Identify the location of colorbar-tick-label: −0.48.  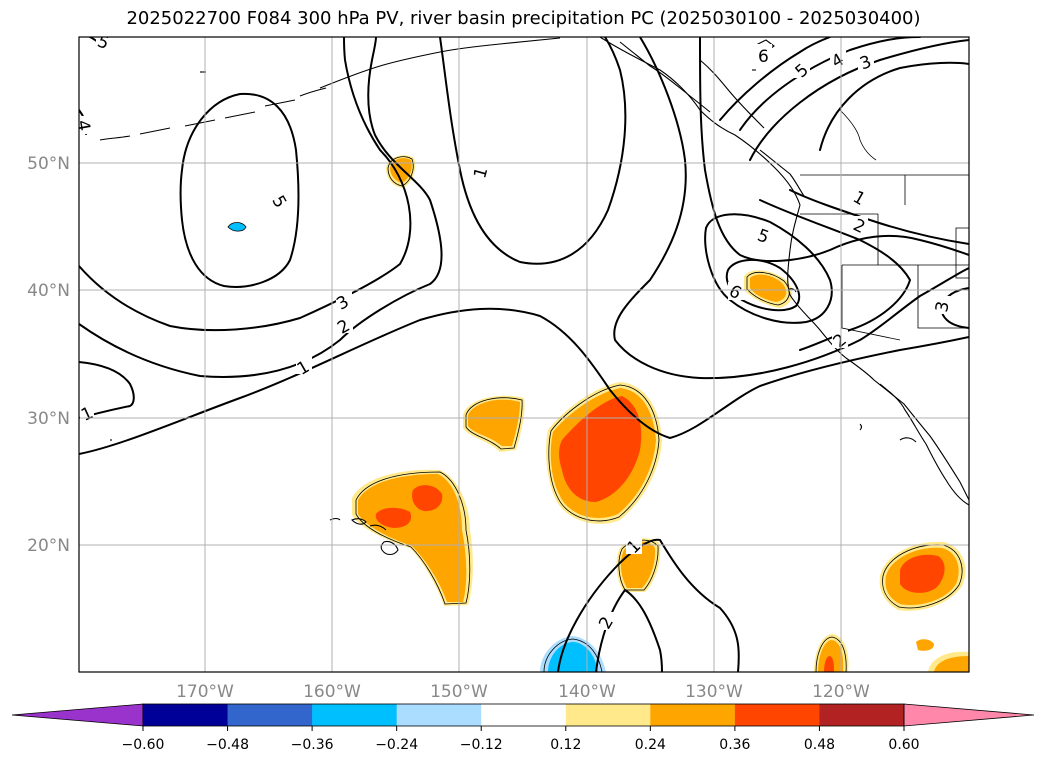
(227, 745).